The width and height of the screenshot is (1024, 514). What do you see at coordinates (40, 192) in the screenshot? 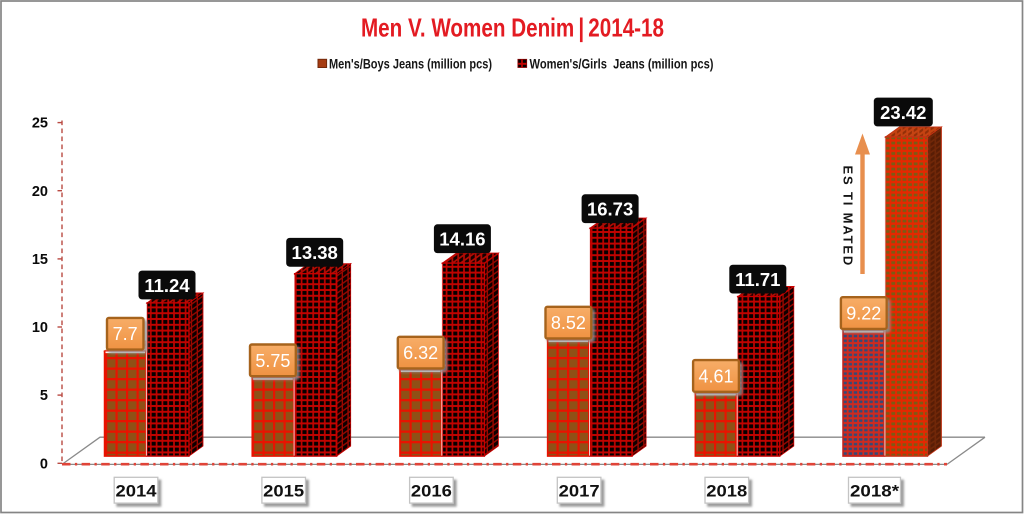
I see `svg-text: 20` at bounding box center [40, 192].